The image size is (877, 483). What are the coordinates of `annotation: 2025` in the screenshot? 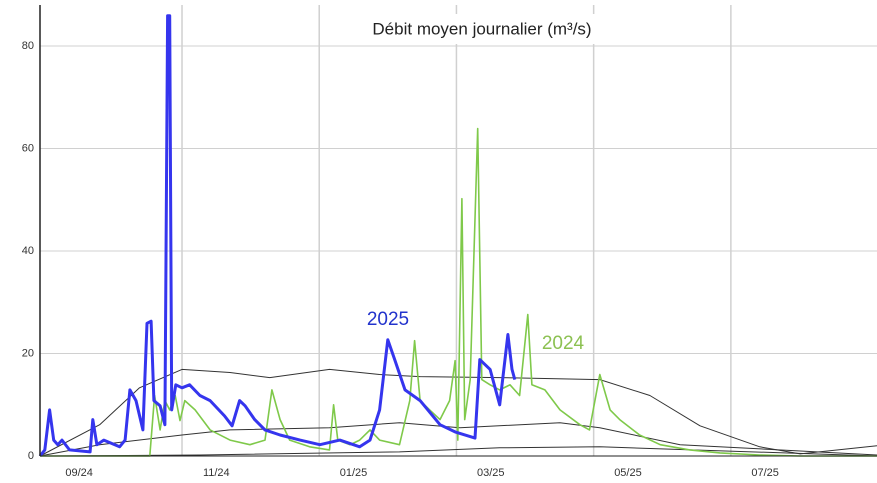 It's located at (388, 319).